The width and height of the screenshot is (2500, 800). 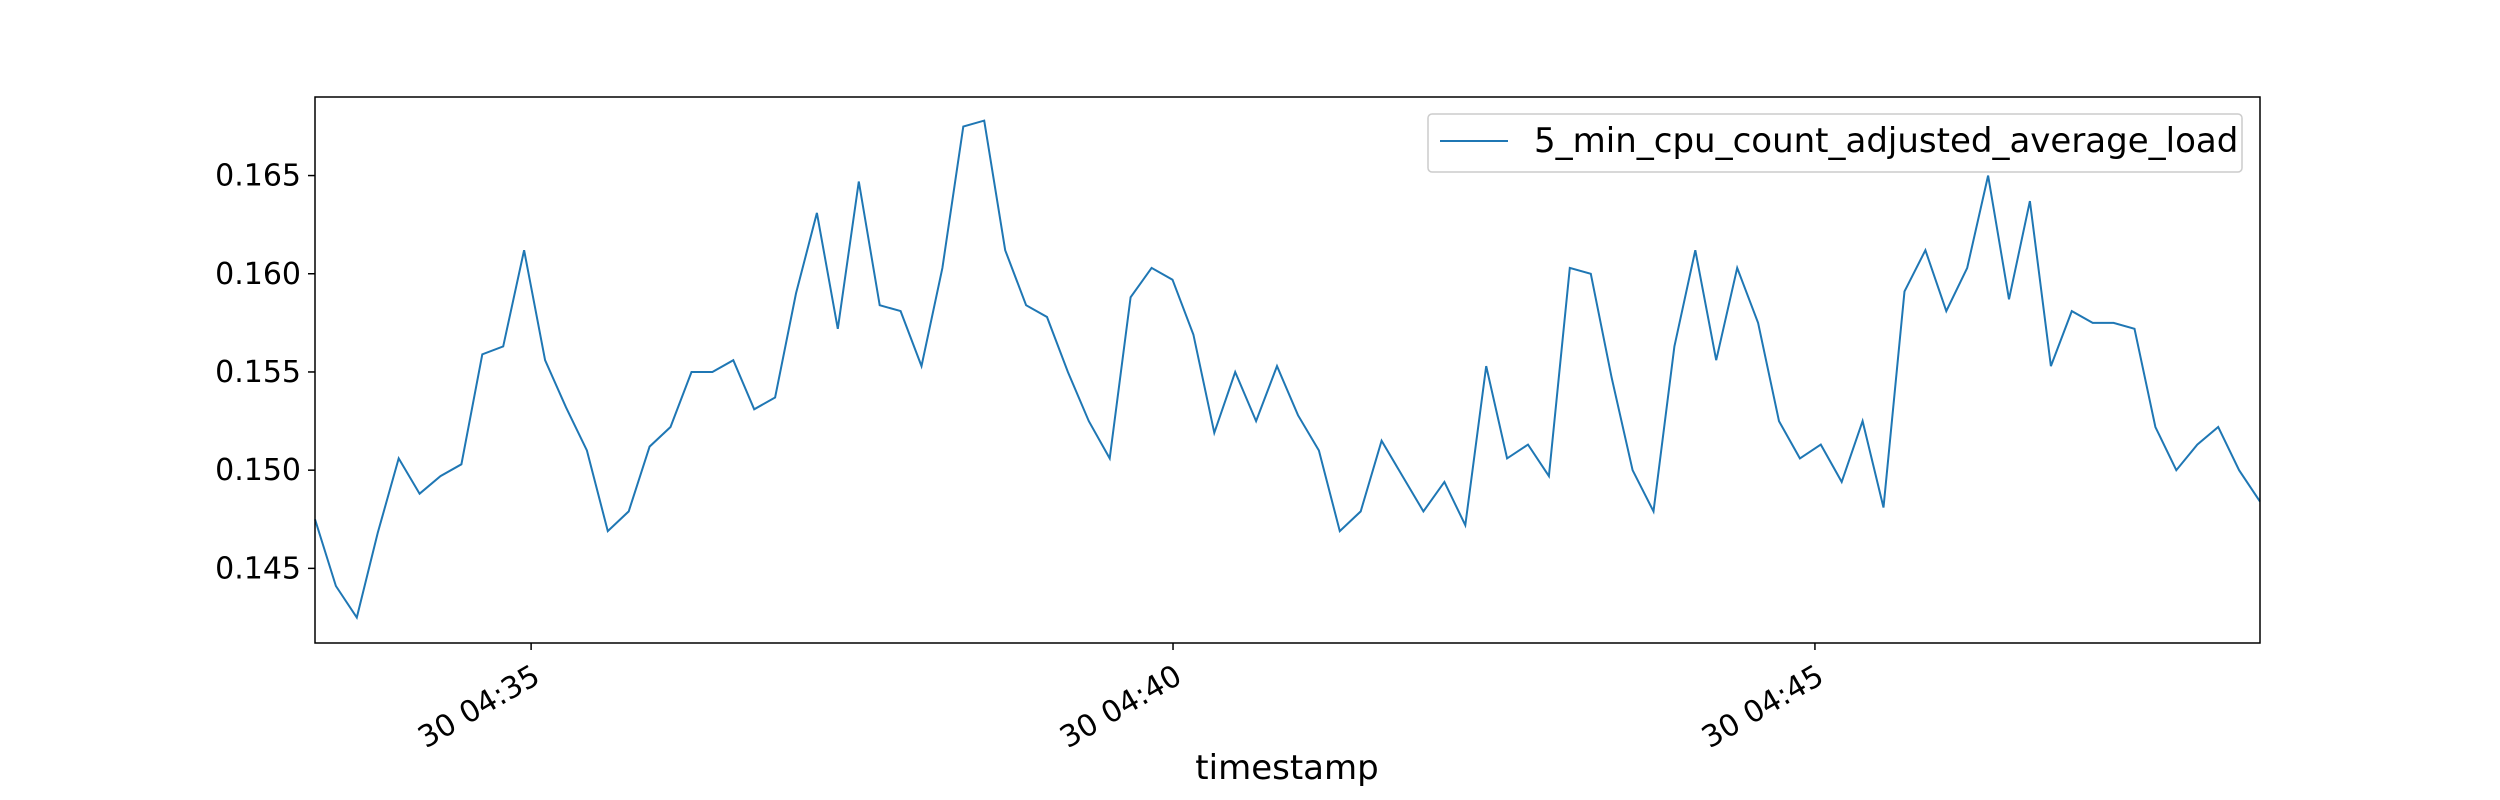 What do you see at coordinates (258, 470) in the screenshot?
I see `y-tick-label: 0.150` at bounding box center [258, 470].